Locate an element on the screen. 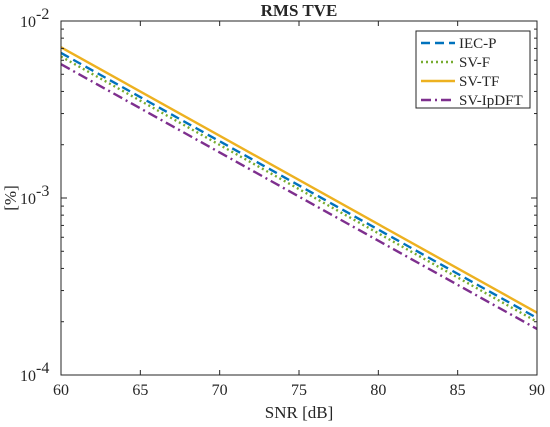 The image size is (550, 427). legend-label: SV-F is located at coordinates (474, 63).